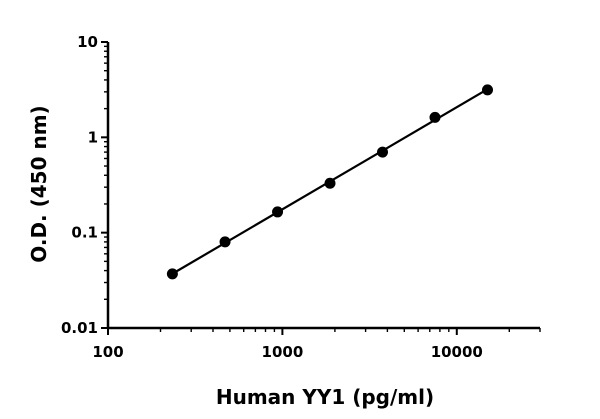  What do you see at coordinates (87, 42) in the screenshot?
I see `y-tick-label: 10` at bounding box center [87, 42].